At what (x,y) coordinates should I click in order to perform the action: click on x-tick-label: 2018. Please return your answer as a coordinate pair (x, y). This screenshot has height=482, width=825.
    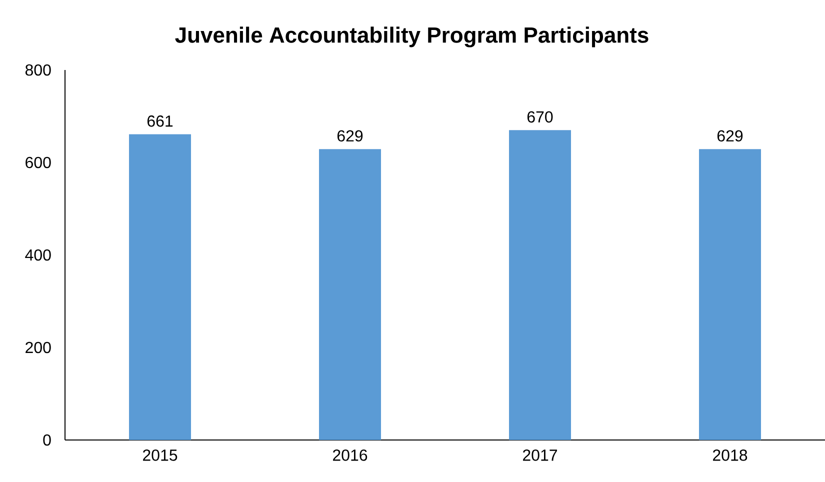
    Looking at the image, I should click on (730, 455).